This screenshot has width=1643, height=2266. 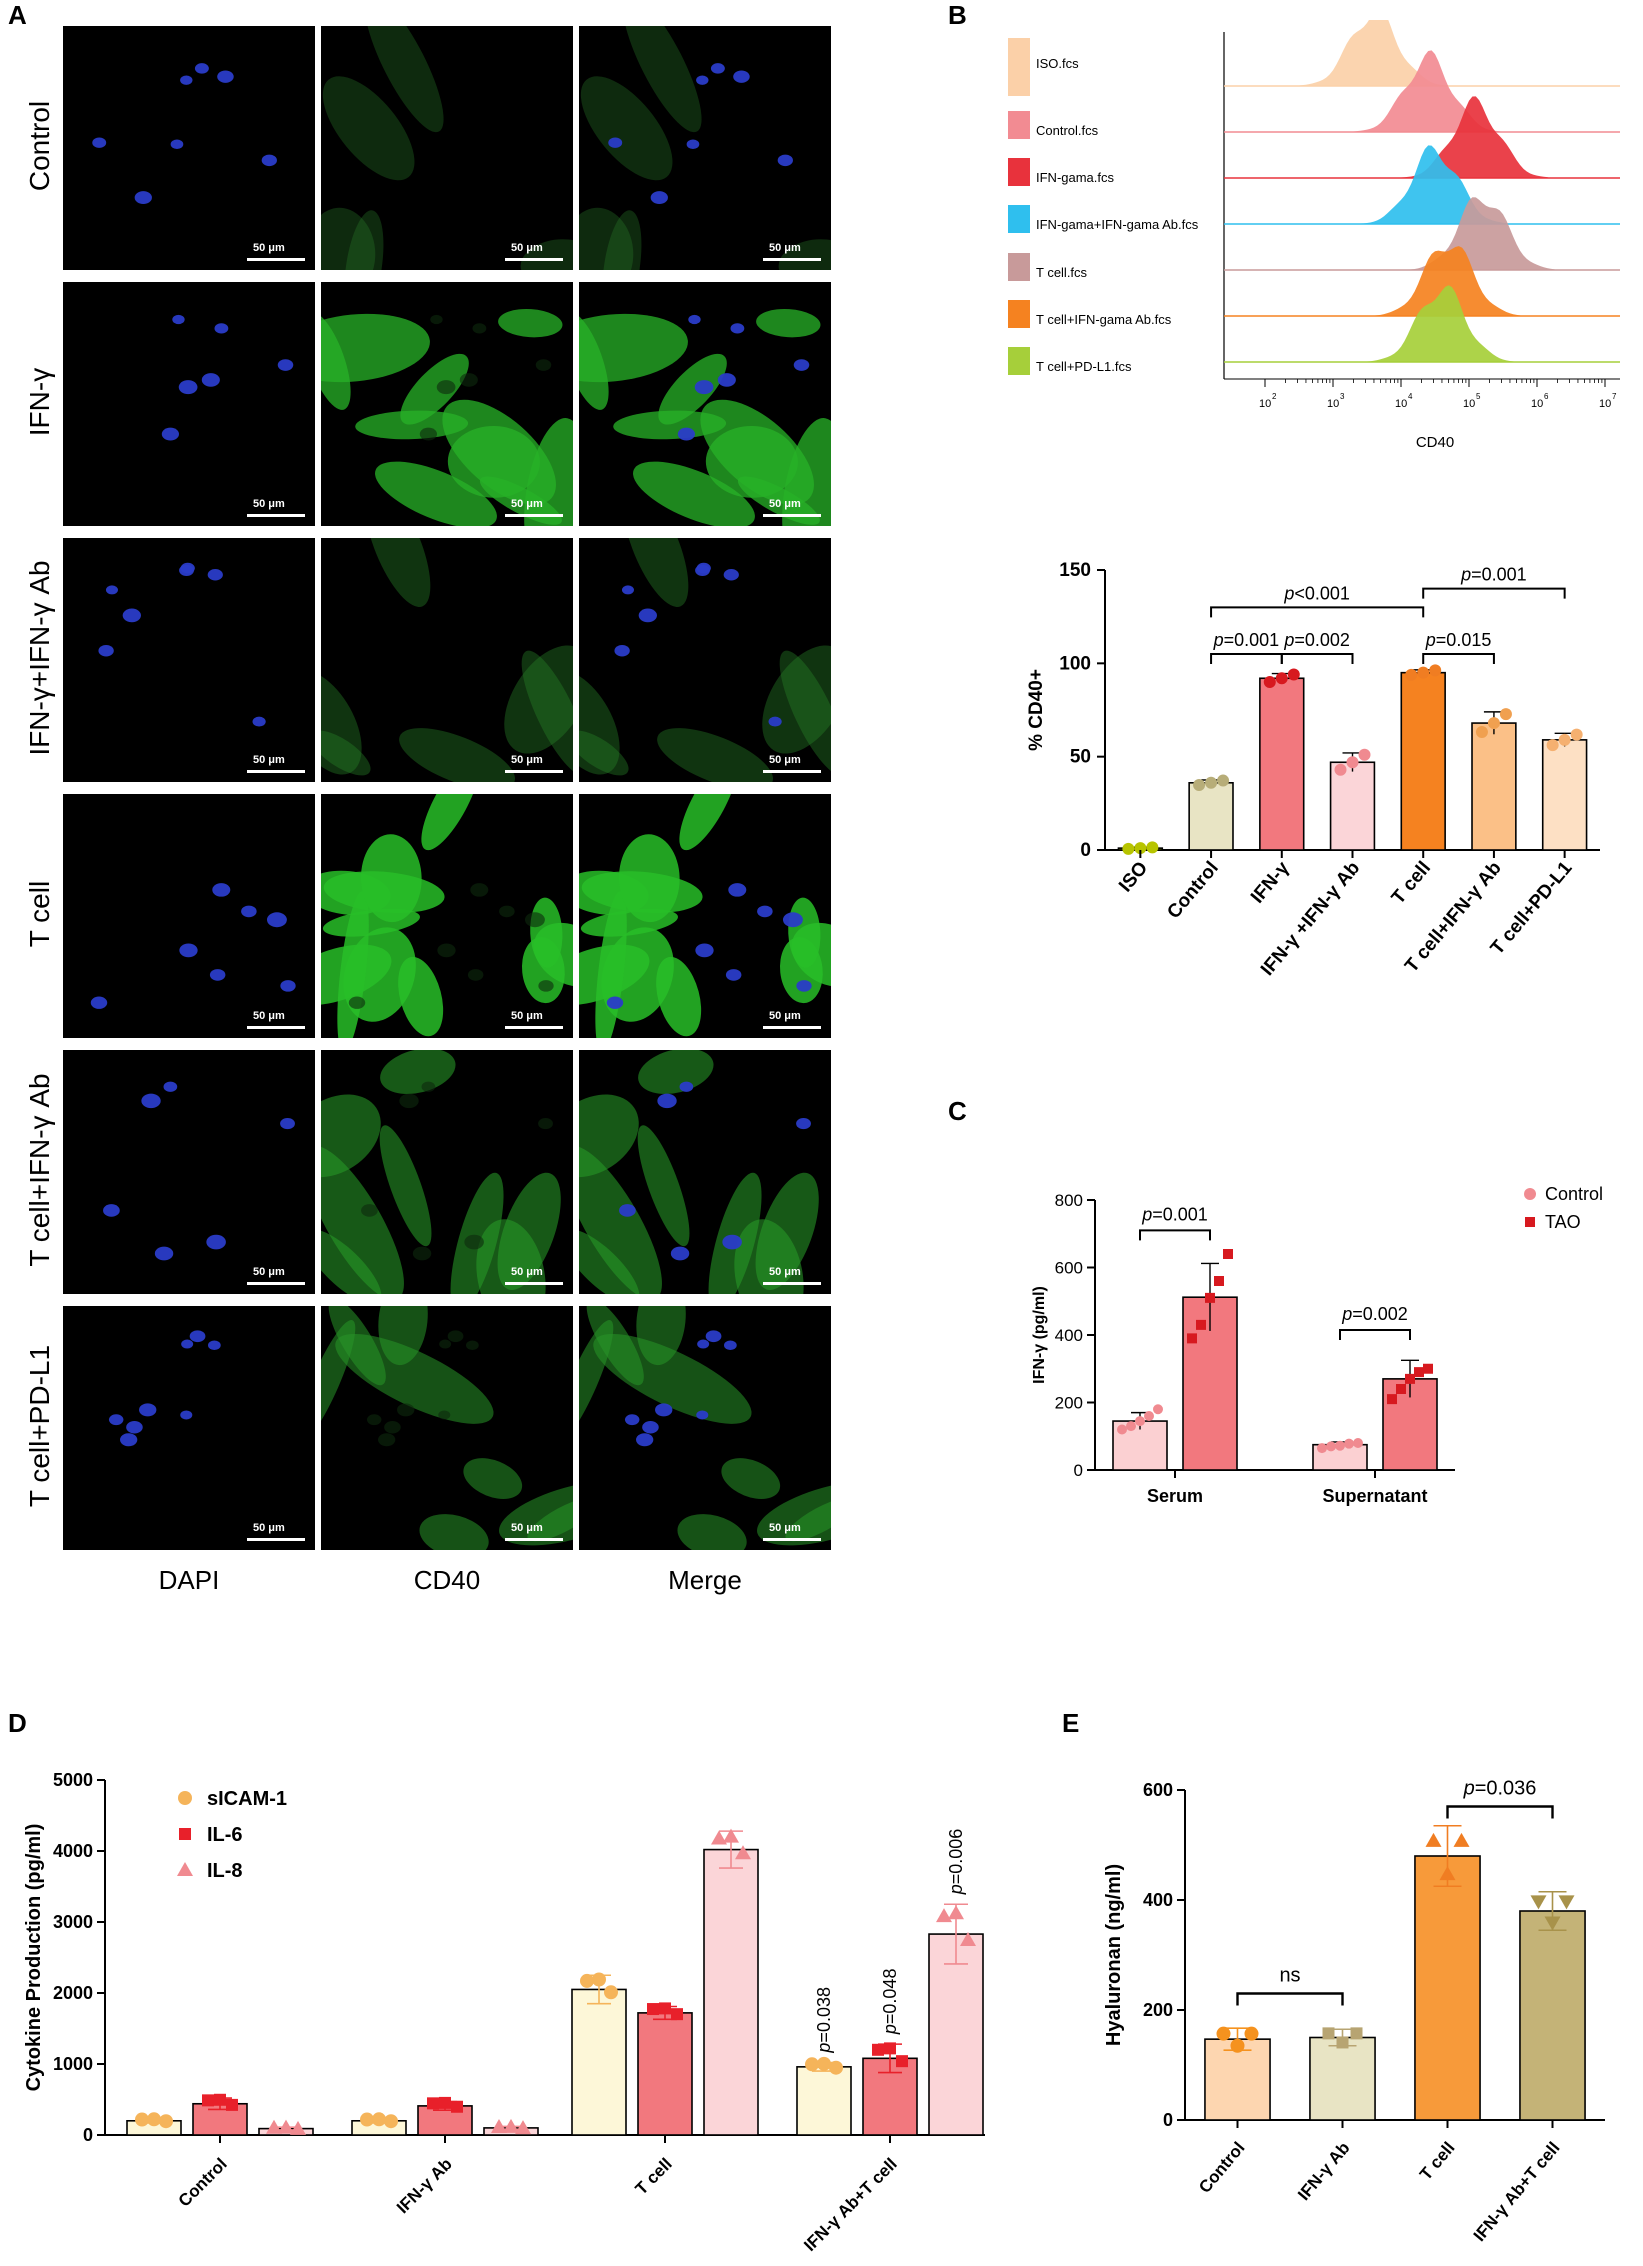 I want to click on panel-label-b: B, so click(x=957, y=15).